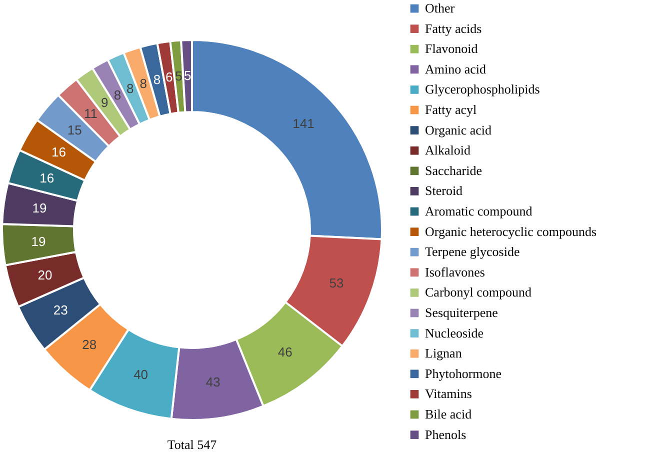 This screenshot has height=453, width=660. Describe the element at coordinates (482, 89) in the screenshot. I see `legend-label: Glycerophospholipids` at that location.